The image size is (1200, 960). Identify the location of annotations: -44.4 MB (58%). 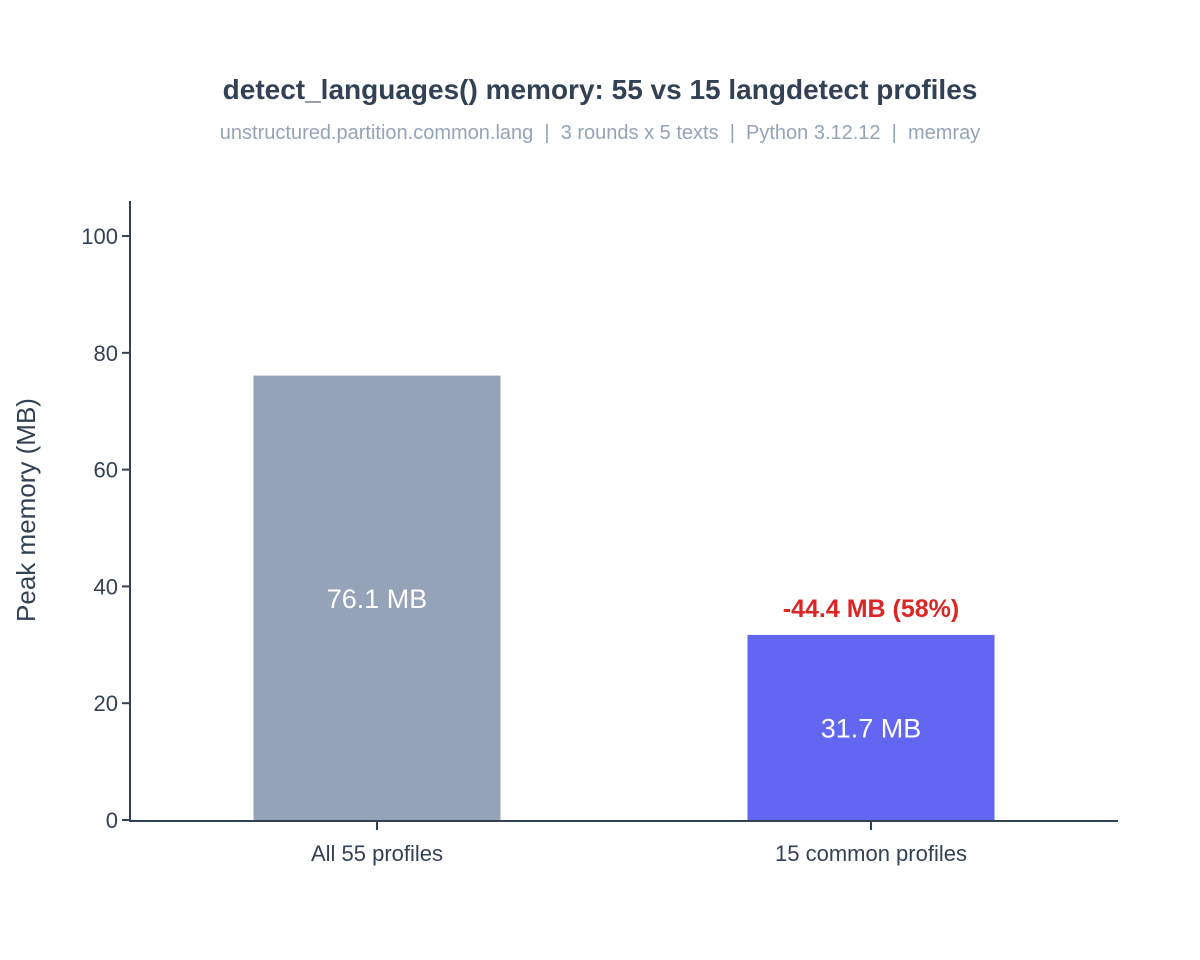
(871, 609).